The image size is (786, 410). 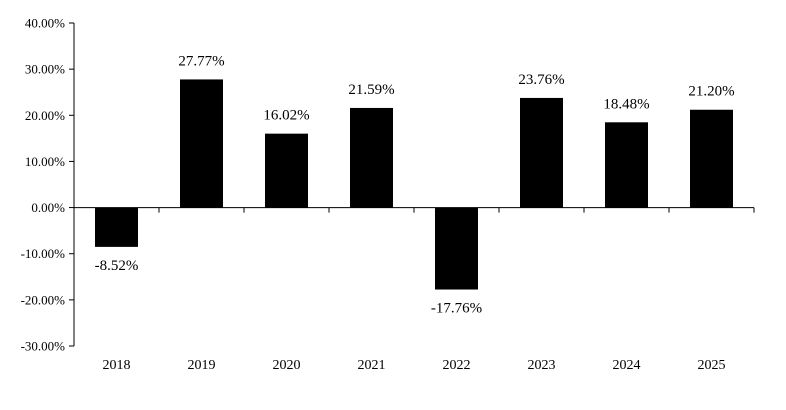 What do you see at coordinates (541, 80) in the screenshot?
I see `data-label-2023: 23.76%` at bounding box center [541, 80].